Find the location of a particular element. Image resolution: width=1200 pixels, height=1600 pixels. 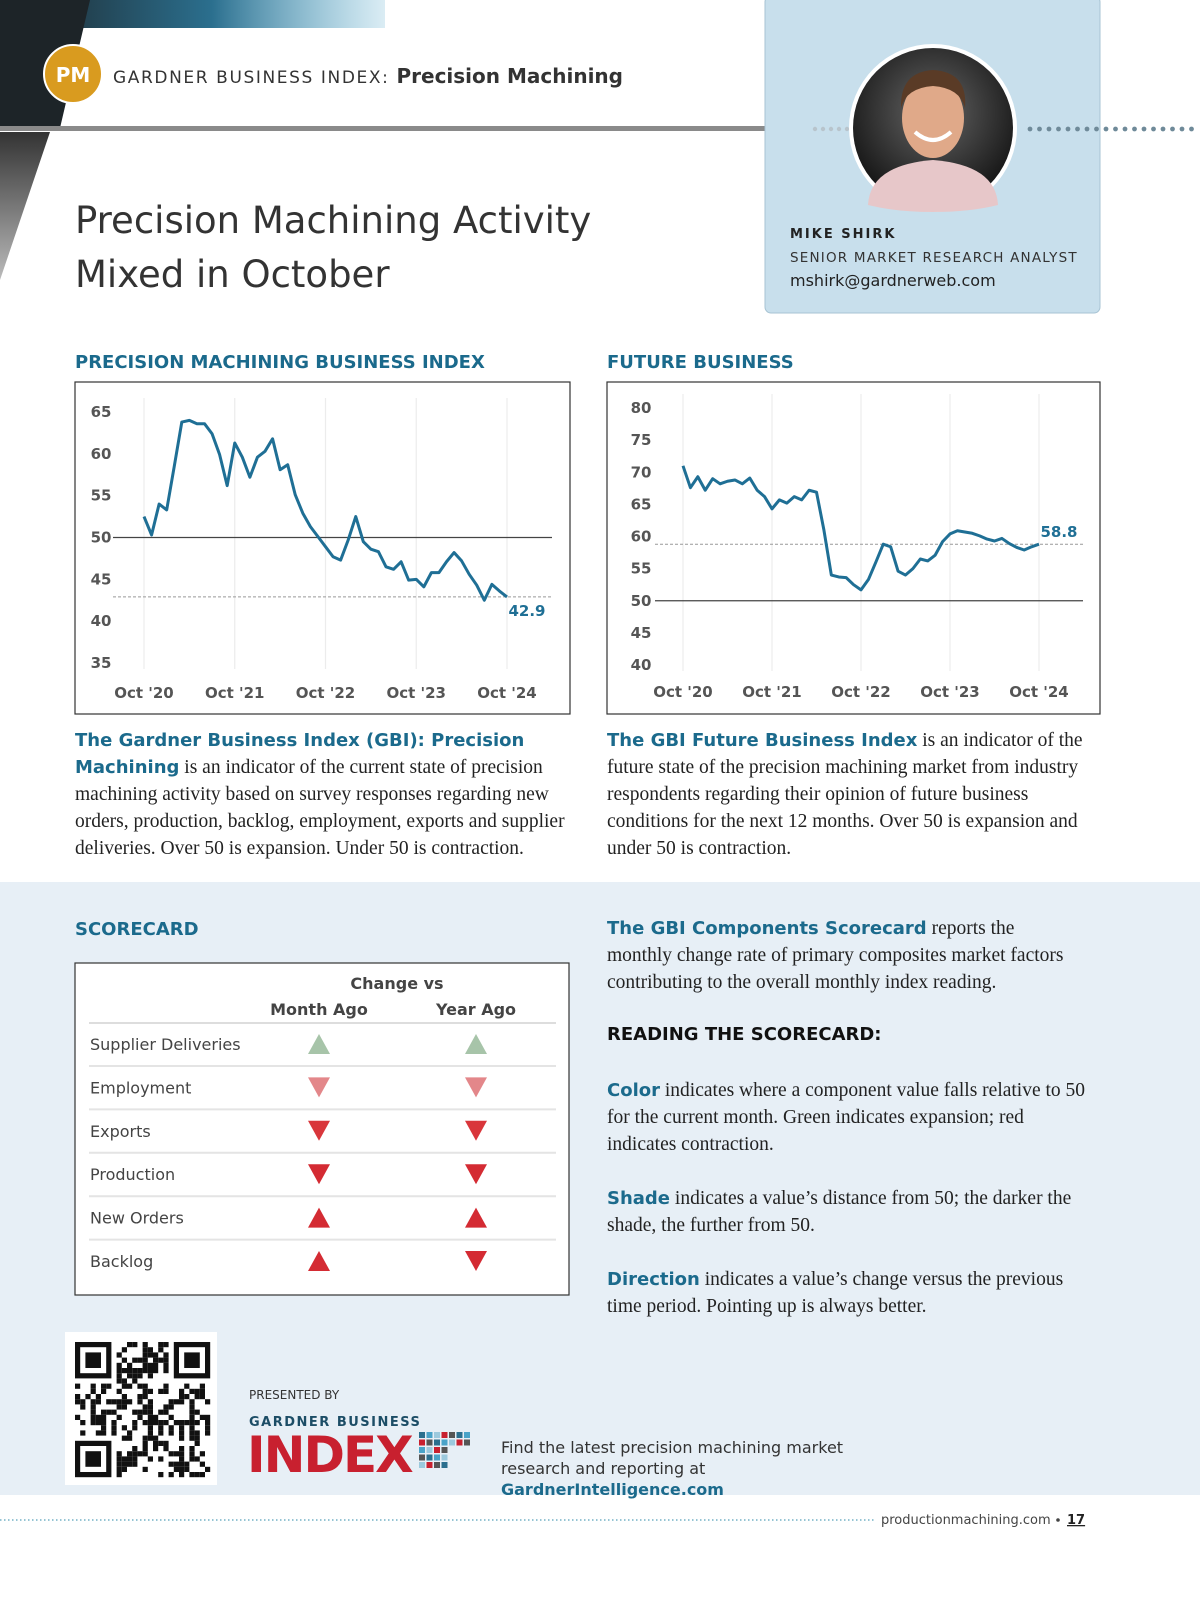

author-role: SENIOR MARKET RESEARCH ANALYST is located at coordinates (934, 258).